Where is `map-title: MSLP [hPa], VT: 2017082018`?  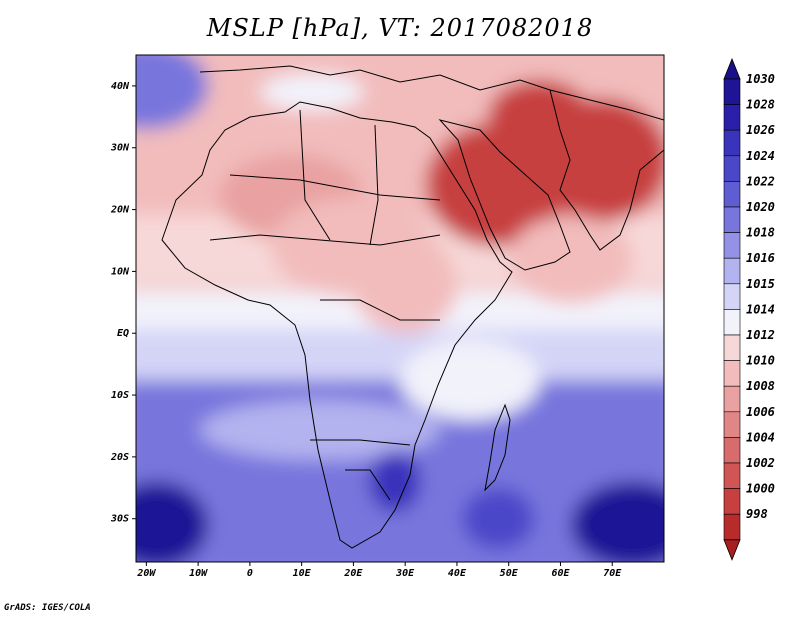 map-title: MSLP [hPa], VT: 2017082018 is located at coordinates (400, 28).